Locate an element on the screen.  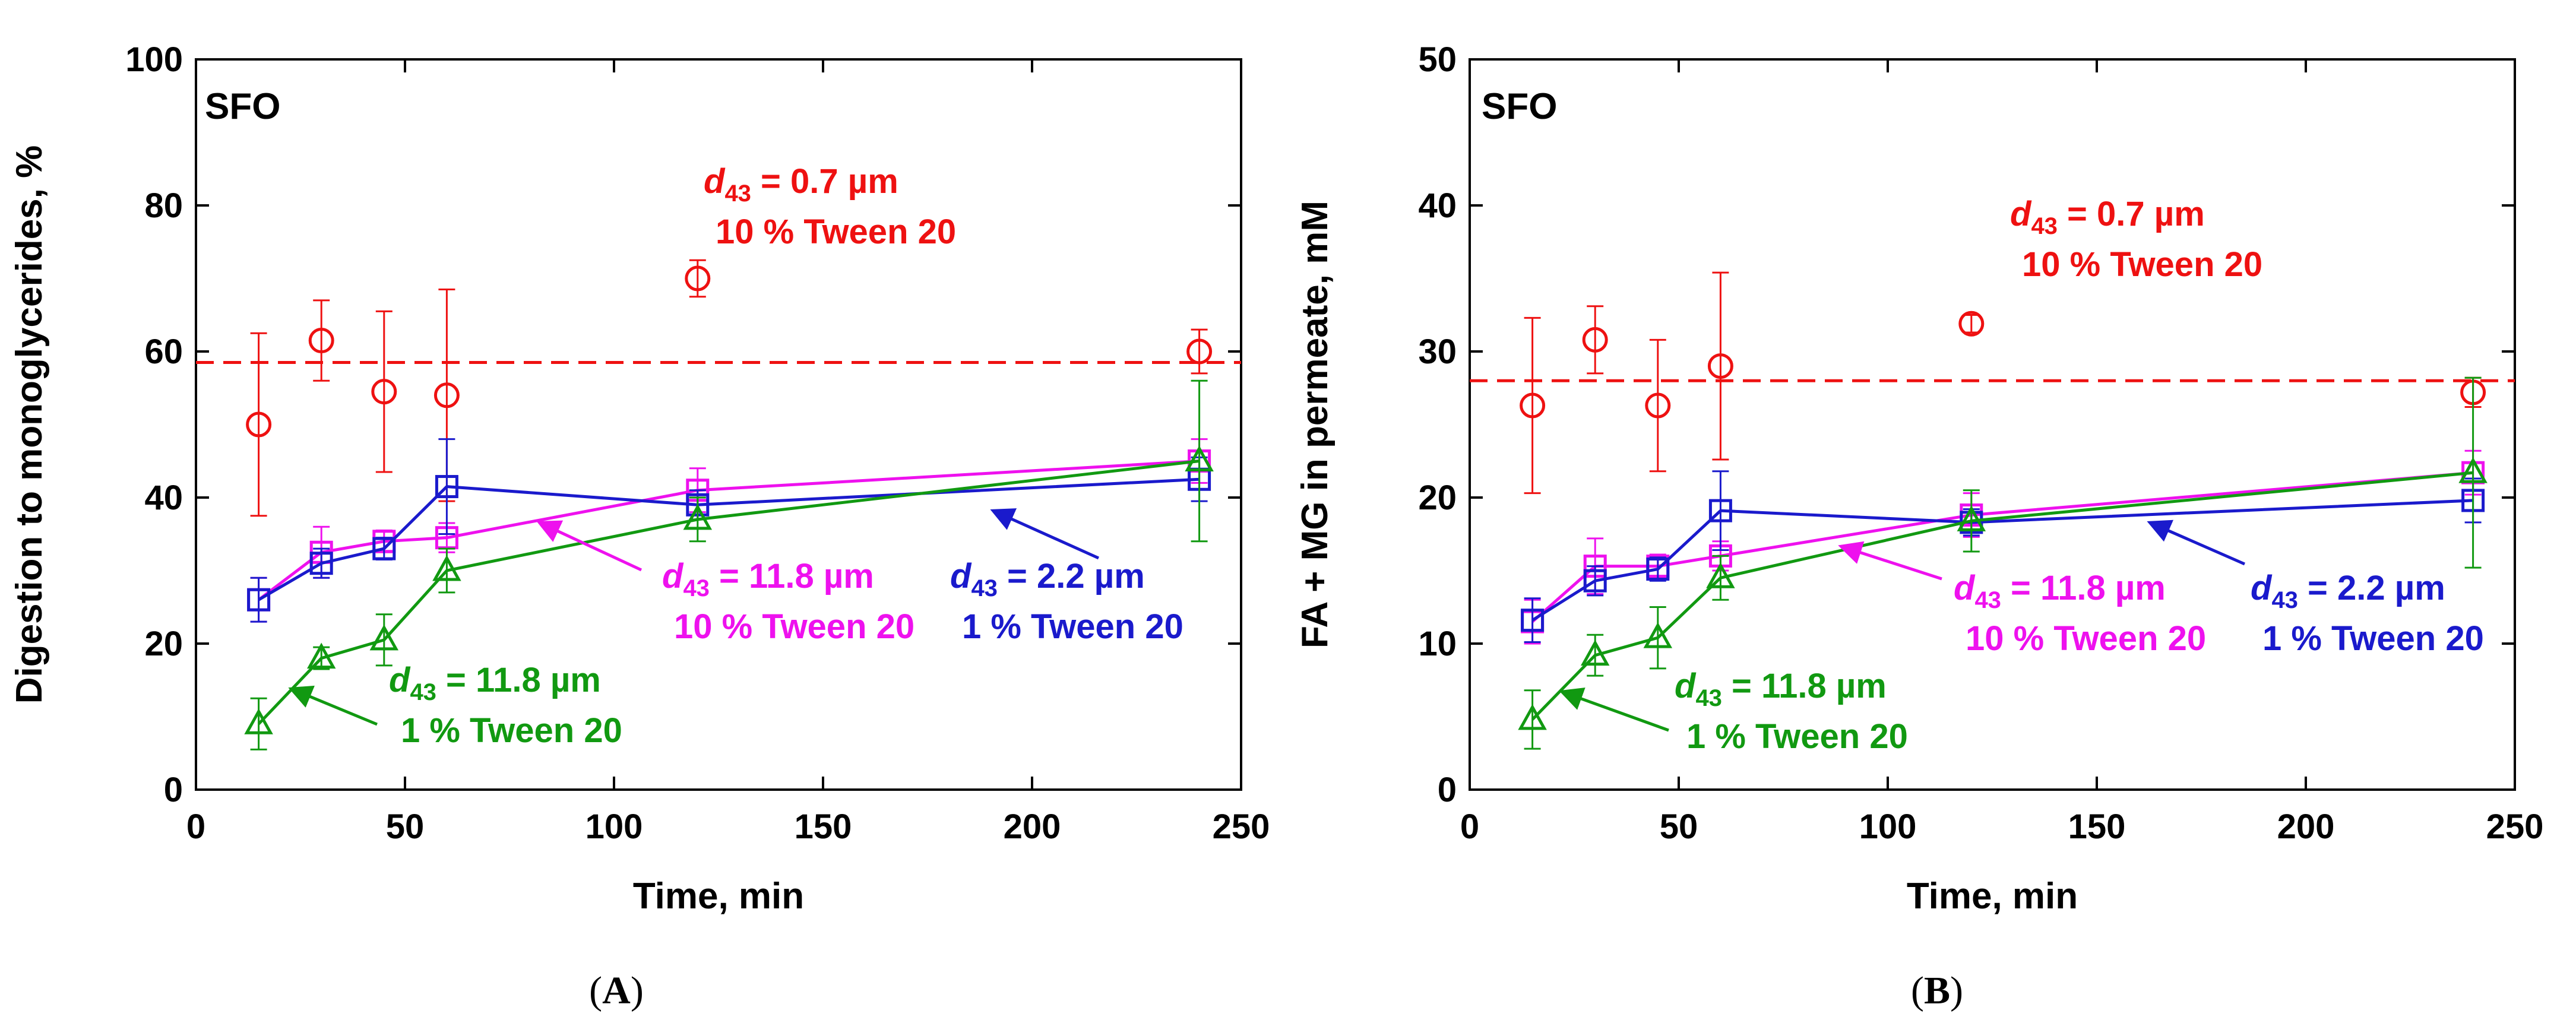
caption-letter: B is located at coordinates (1937, 990).